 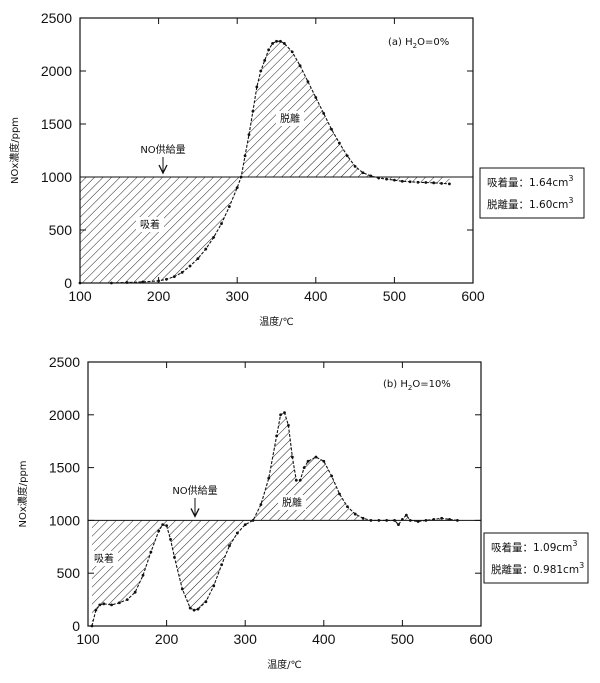 What do you see at coordinates (473, 296) in the screenshot?
I see `x-tick-label: 600` at bounding box center [473, 296].